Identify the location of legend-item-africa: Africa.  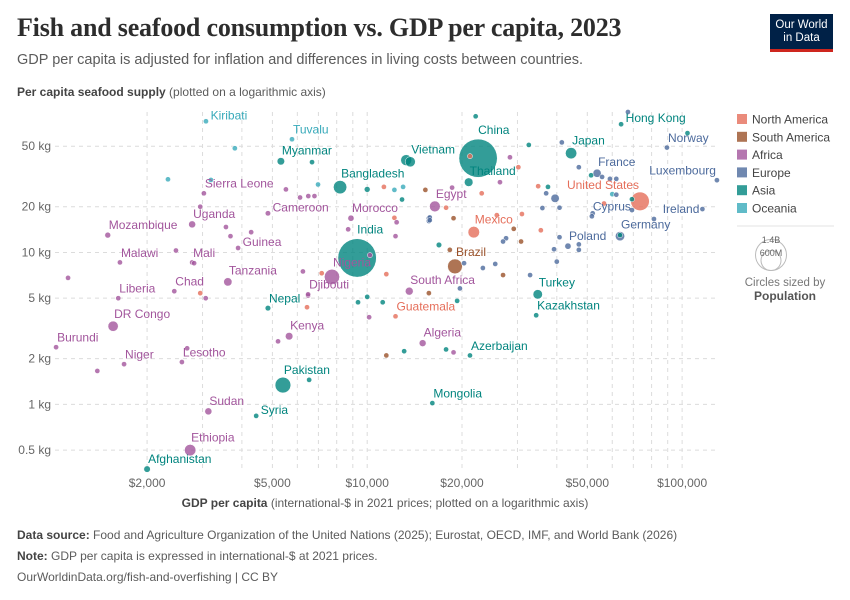
(760, 155).